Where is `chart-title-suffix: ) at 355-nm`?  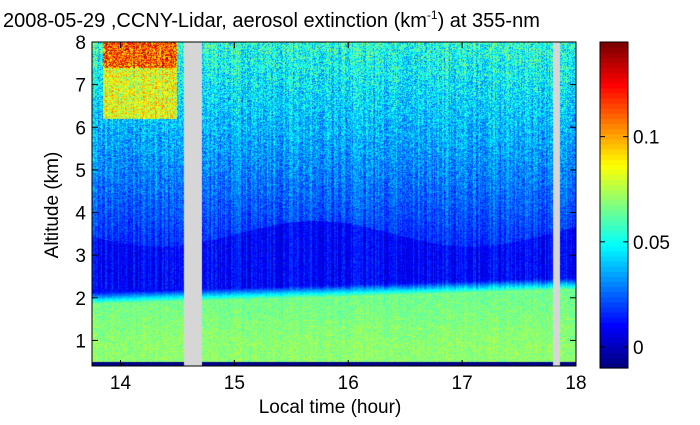 chart-title-suffix: ) at 355-nm is located at coordinates (489, 21).